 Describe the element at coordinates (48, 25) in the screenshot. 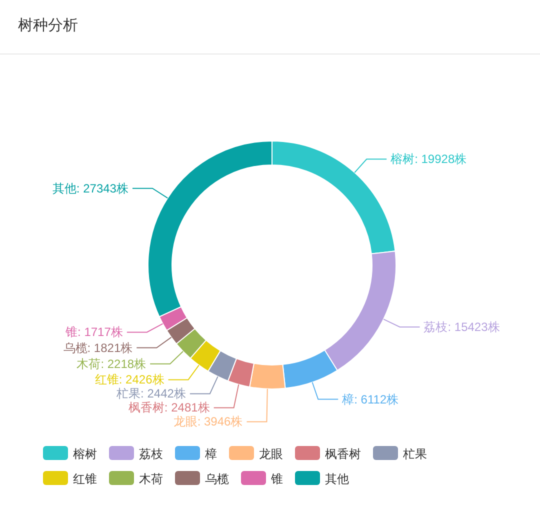

I see `chart-title: 树种分析` at that location.